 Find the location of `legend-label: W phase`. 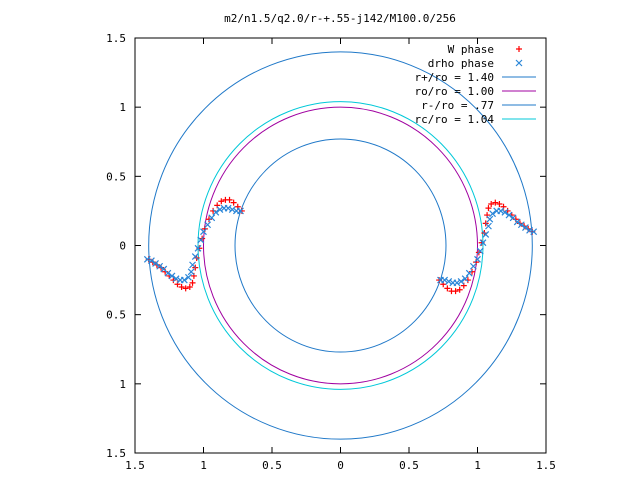

legend-label: W phase is located at coordinates (471, 49).